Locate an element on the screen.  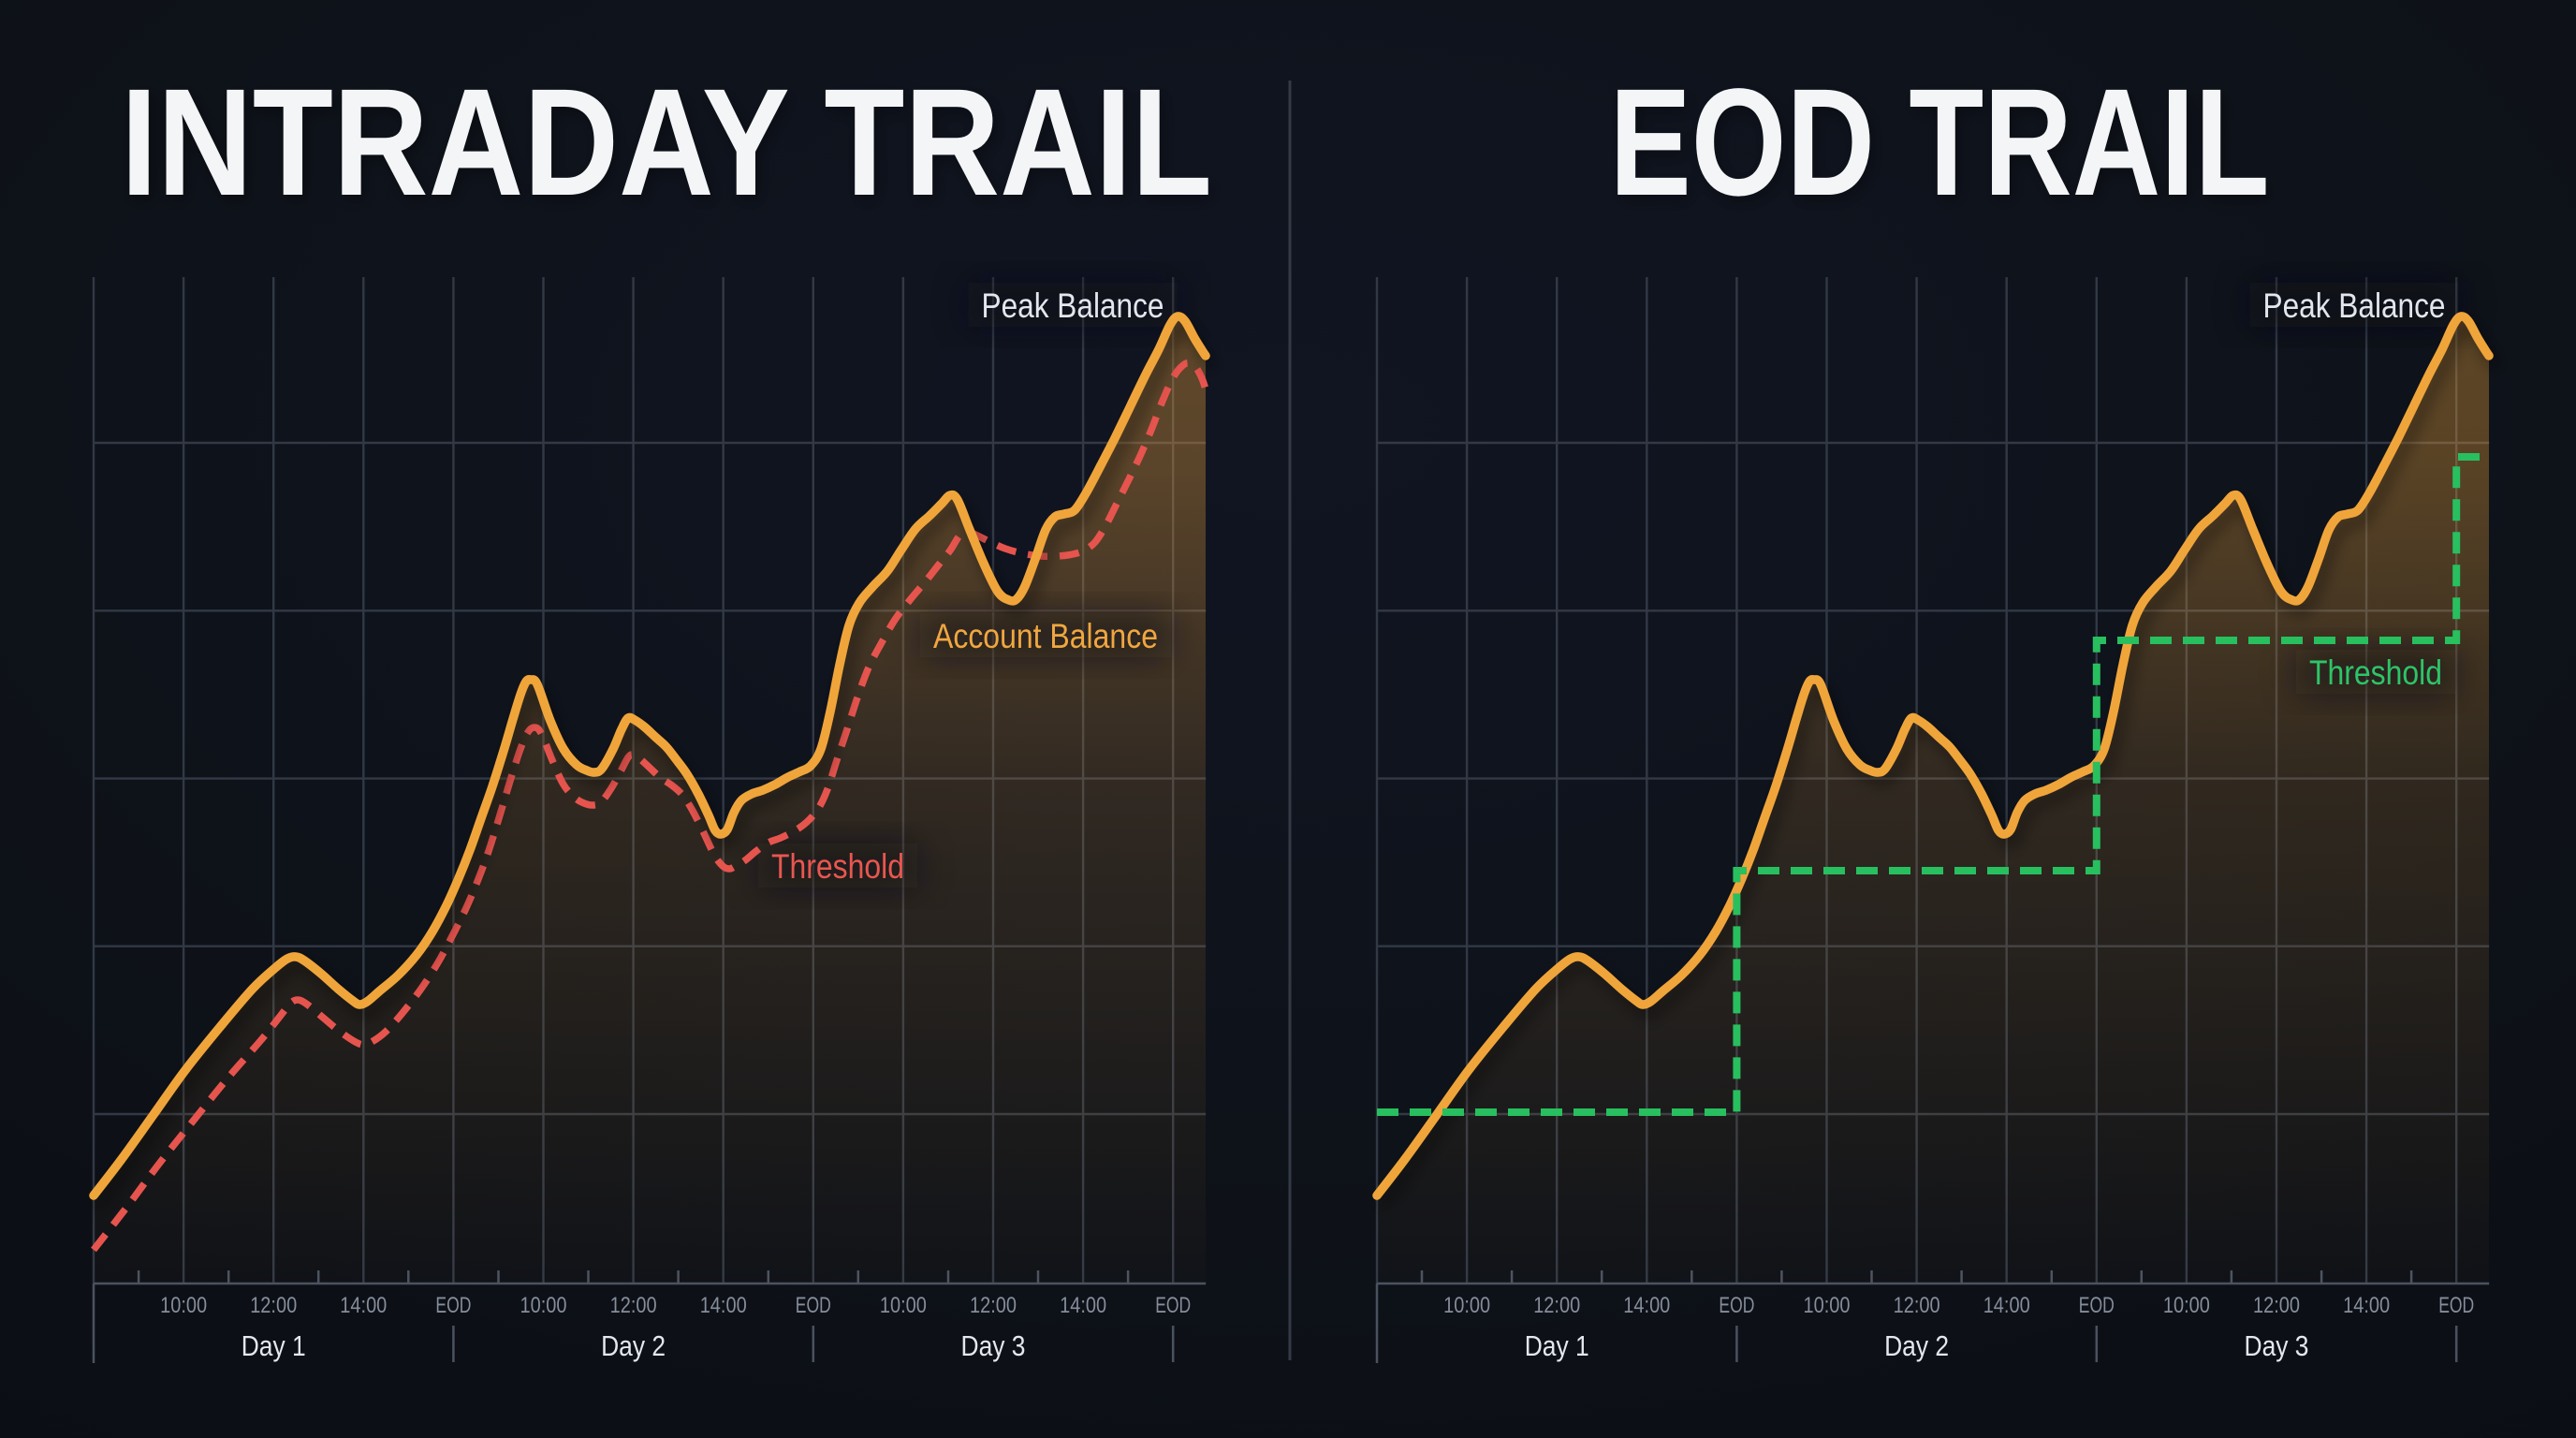
svg-text: EOD TRAIL is located at coordinates (1940, 141).